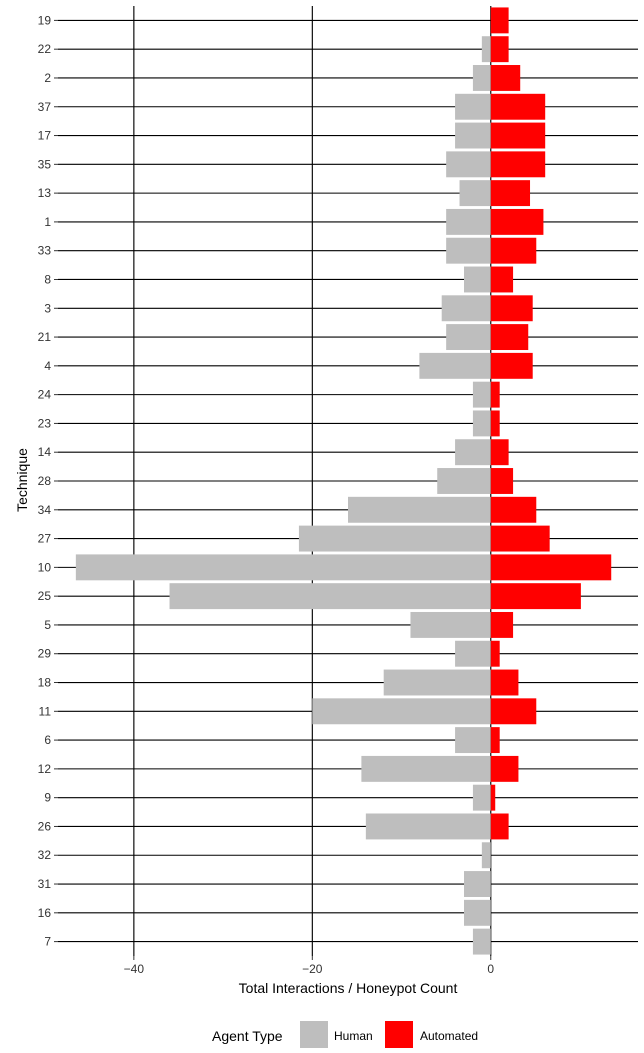  Describe the element at coordinates (45, 481) in the screenshot. I see `y-tick-label: 28` at that location.